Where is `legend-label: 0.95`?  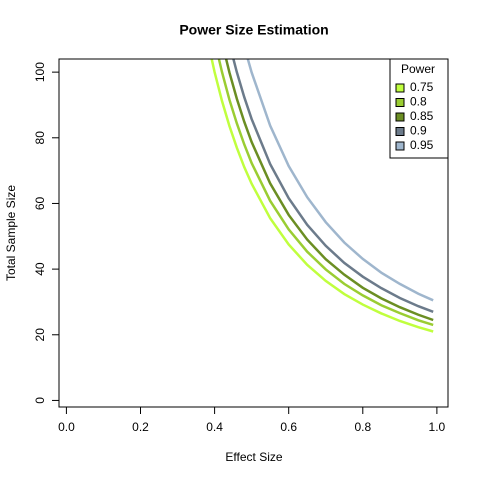 legend-label: 0.95 is located at coordinates (422, 145).